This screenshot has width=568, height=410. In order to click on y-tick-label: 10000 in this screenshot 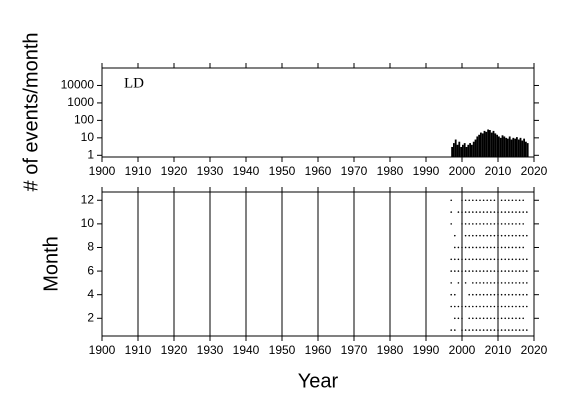, I will do `click(78, 85)`.